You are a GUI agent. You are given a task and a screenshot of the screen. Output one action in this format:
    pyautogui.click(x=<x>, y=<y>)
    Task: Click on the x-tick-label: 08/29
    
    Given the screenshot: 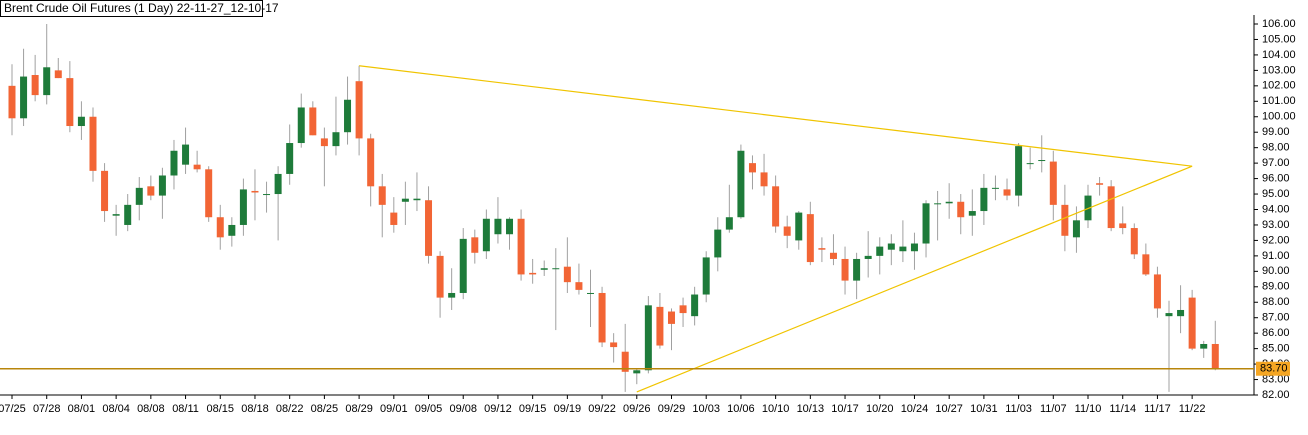 What is the action you would take?
    pyautogui.click(x=359, y=409)
    